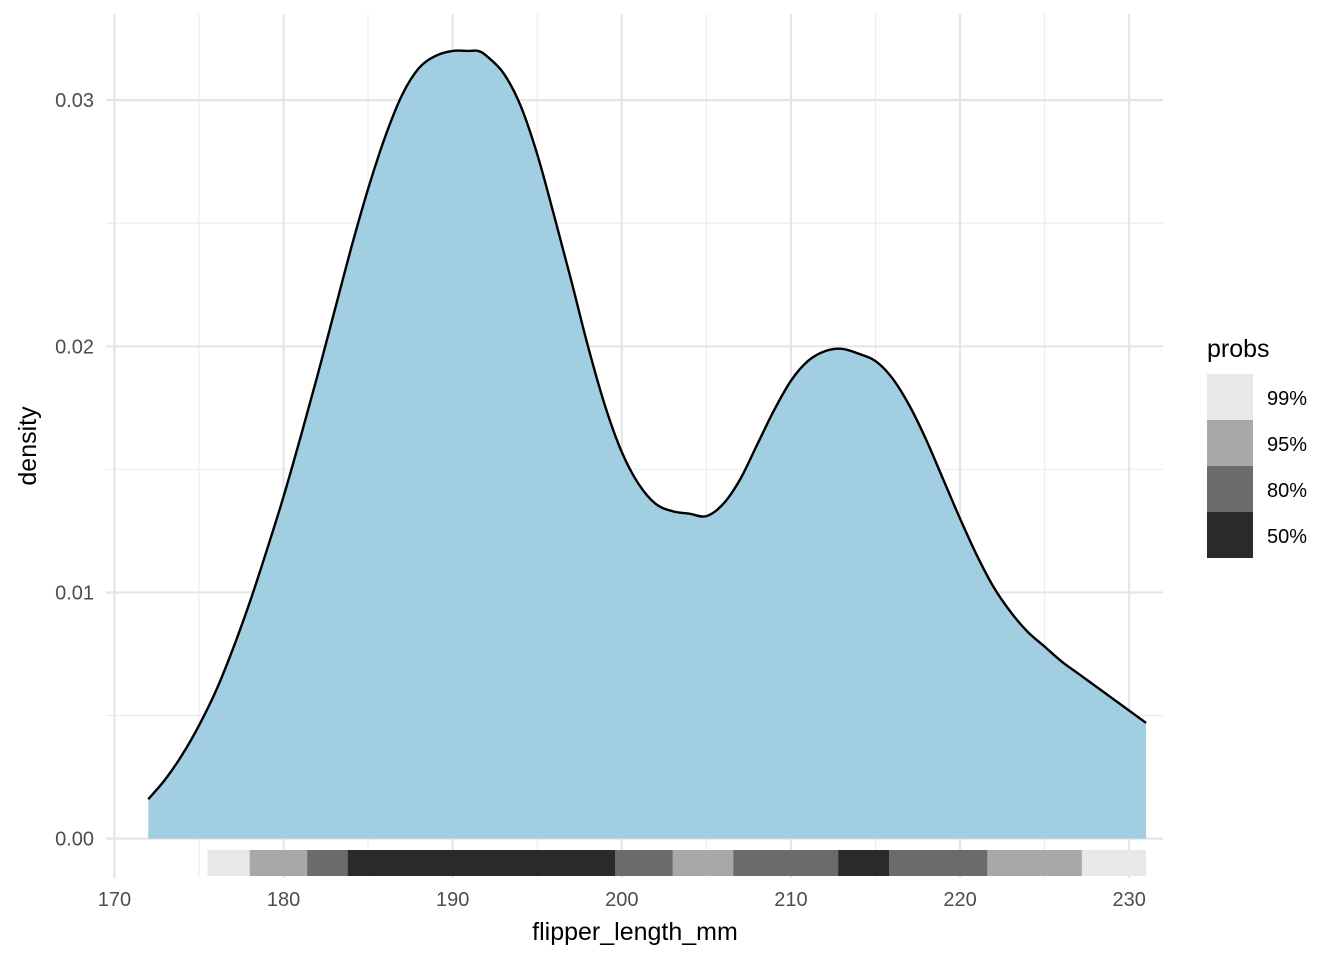 This screenshot has width=1344, height=960. What do you see at coordinates (1230, 535) in the screenshot?
I see `legend-key-50pct` at bounding box center [1230, 535].